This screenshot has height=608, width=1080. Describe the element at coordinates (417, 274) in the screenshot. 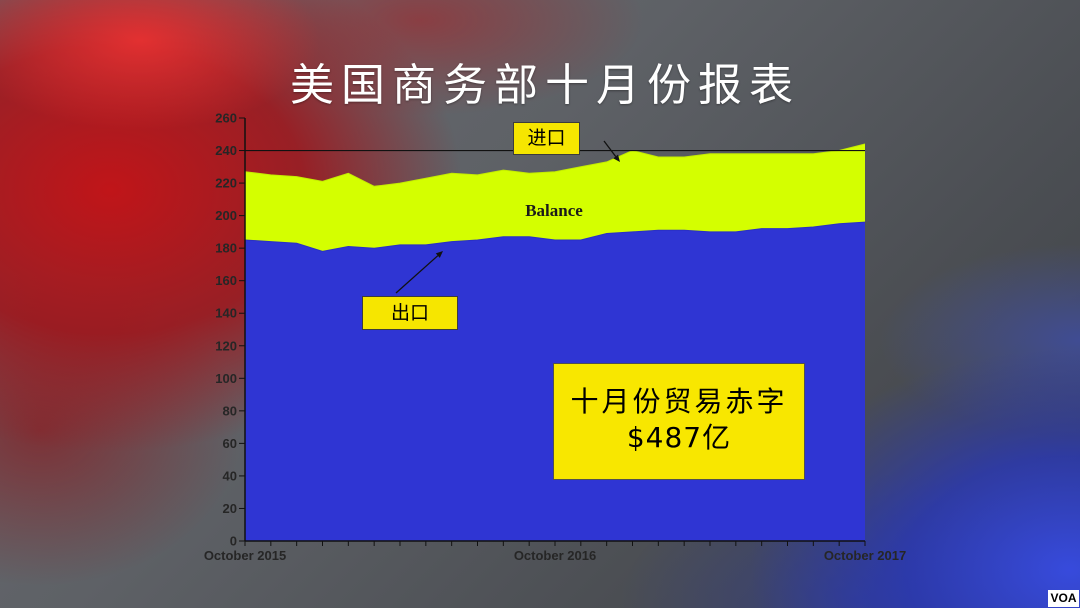

I see `exports-arrow-line` at that location.